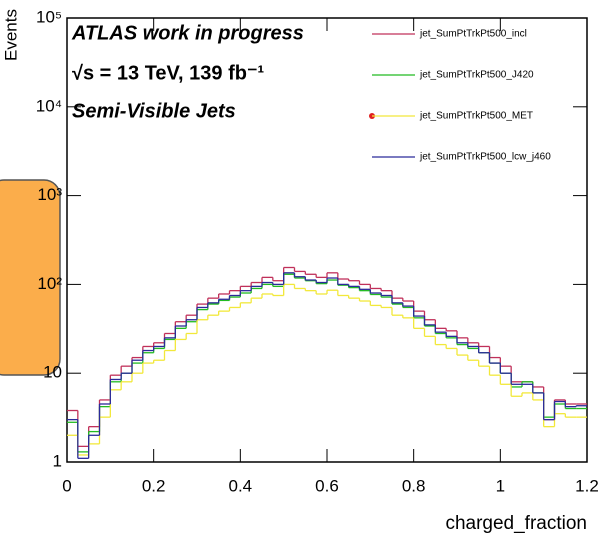 The image size is (605, 541). What do you see at coordinates (168, 73) in the screenshot?
I see `annotation: √s = 13 TeV, 139 fb⁻¹` at bounding box center [168, 73].